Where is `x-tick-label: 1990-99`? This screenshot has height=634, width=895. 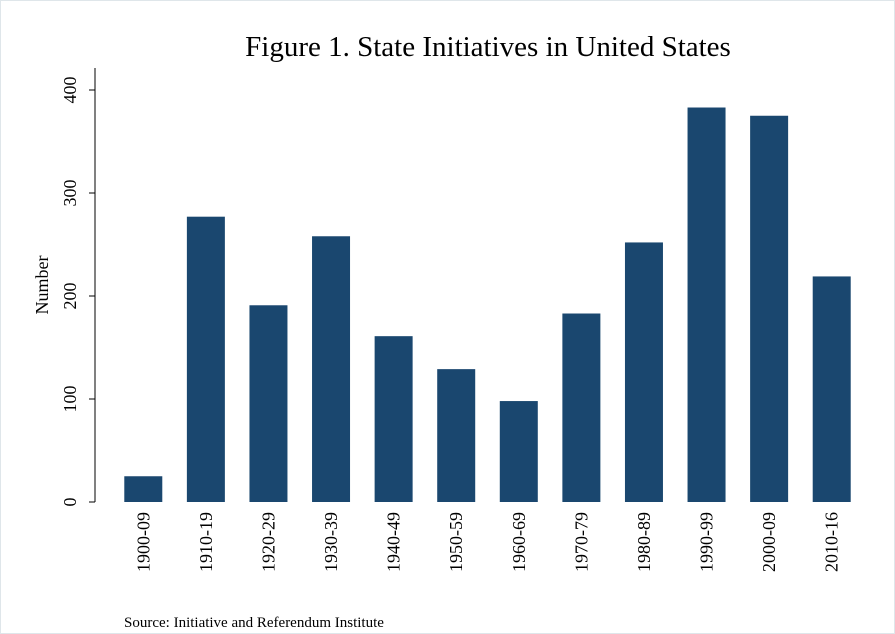
x-tick-label: 1990-99 is located at coordinates (707, 542).